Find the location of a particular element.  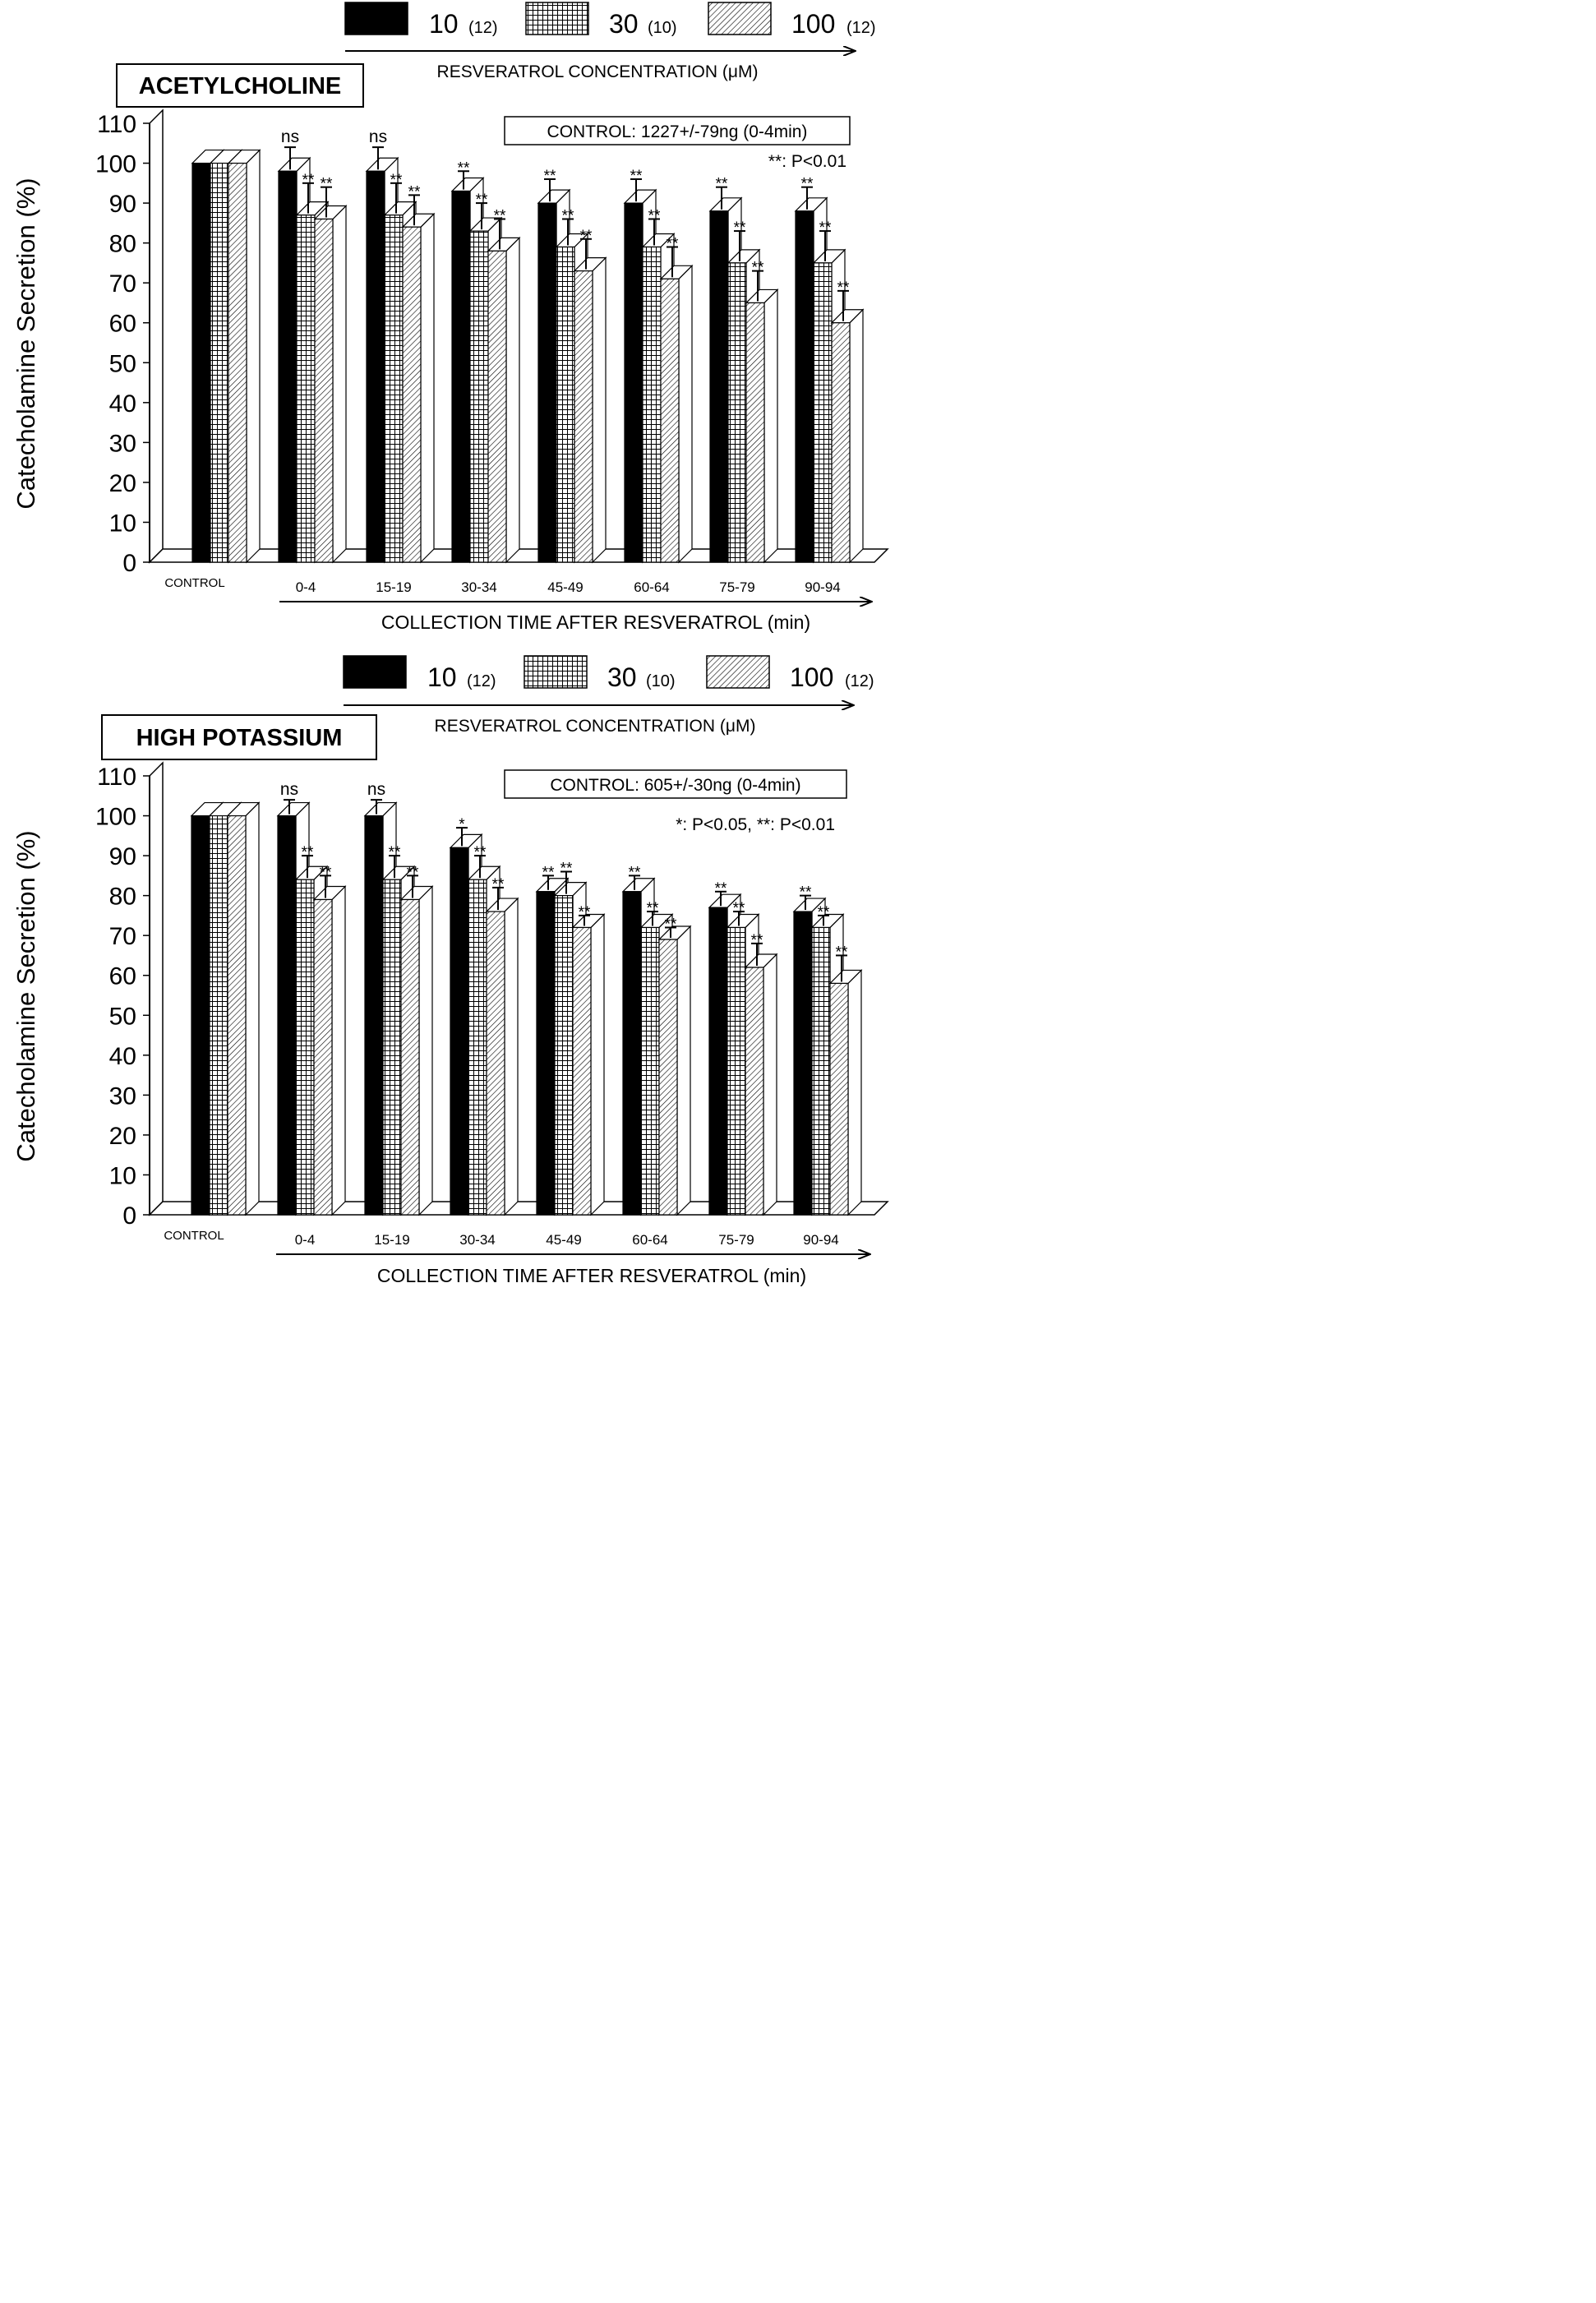

legend-n-10: (12) is located at coordinates (482, 681).